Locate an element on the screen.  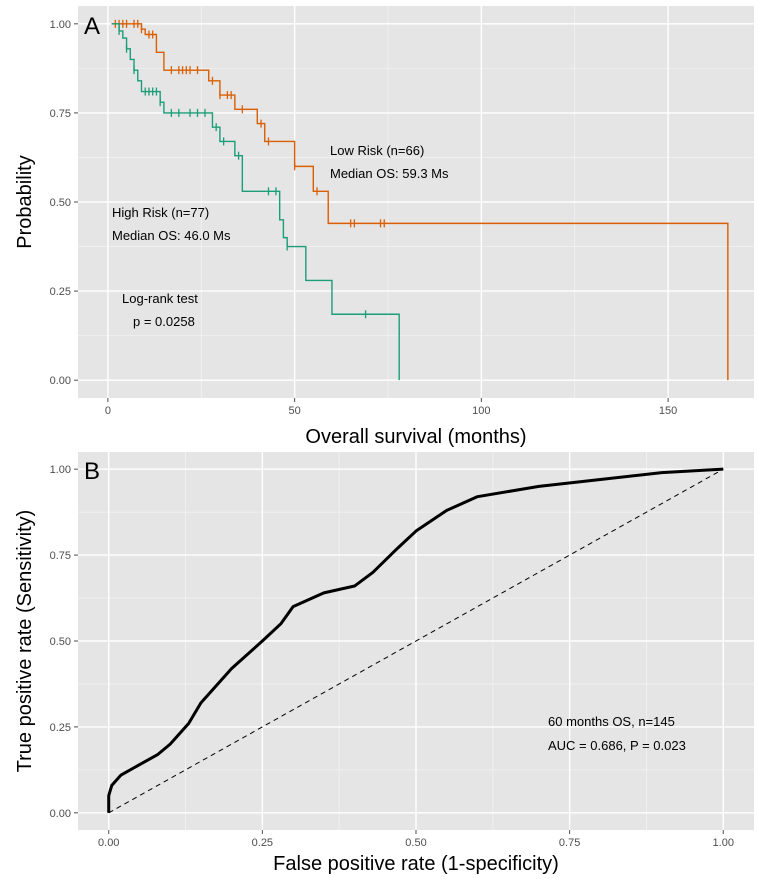
km-y-tick-label: 0.50 is located at coordinates (60, 203).